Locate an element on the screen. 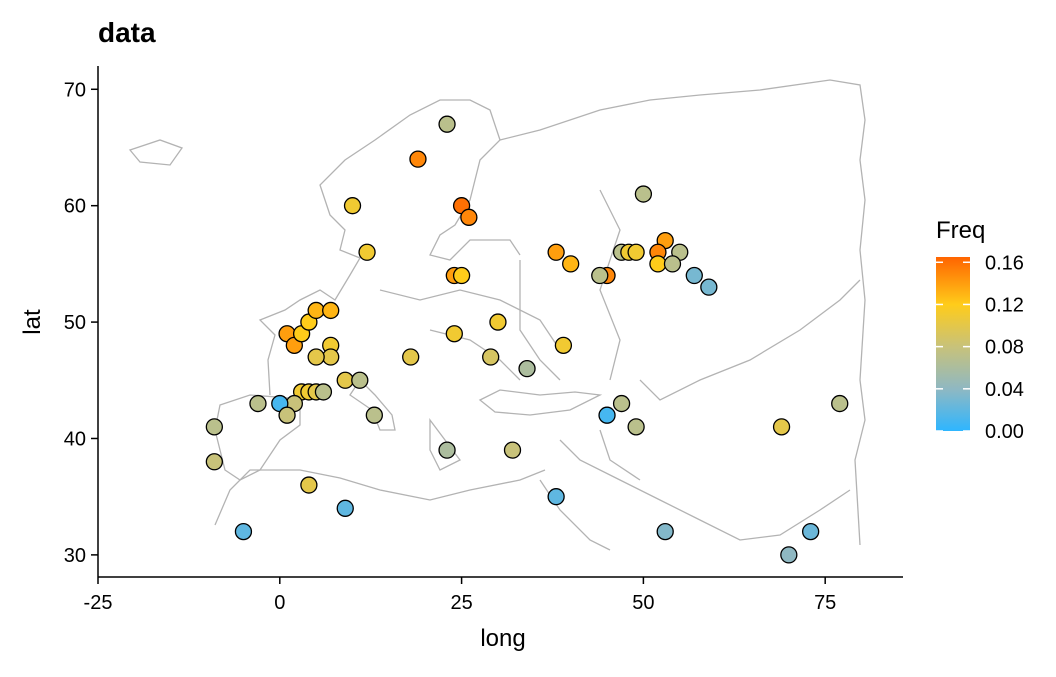 This screenshot has height=677, width=1056. x-tick-label: 25 is located at coordinates (461, 603).